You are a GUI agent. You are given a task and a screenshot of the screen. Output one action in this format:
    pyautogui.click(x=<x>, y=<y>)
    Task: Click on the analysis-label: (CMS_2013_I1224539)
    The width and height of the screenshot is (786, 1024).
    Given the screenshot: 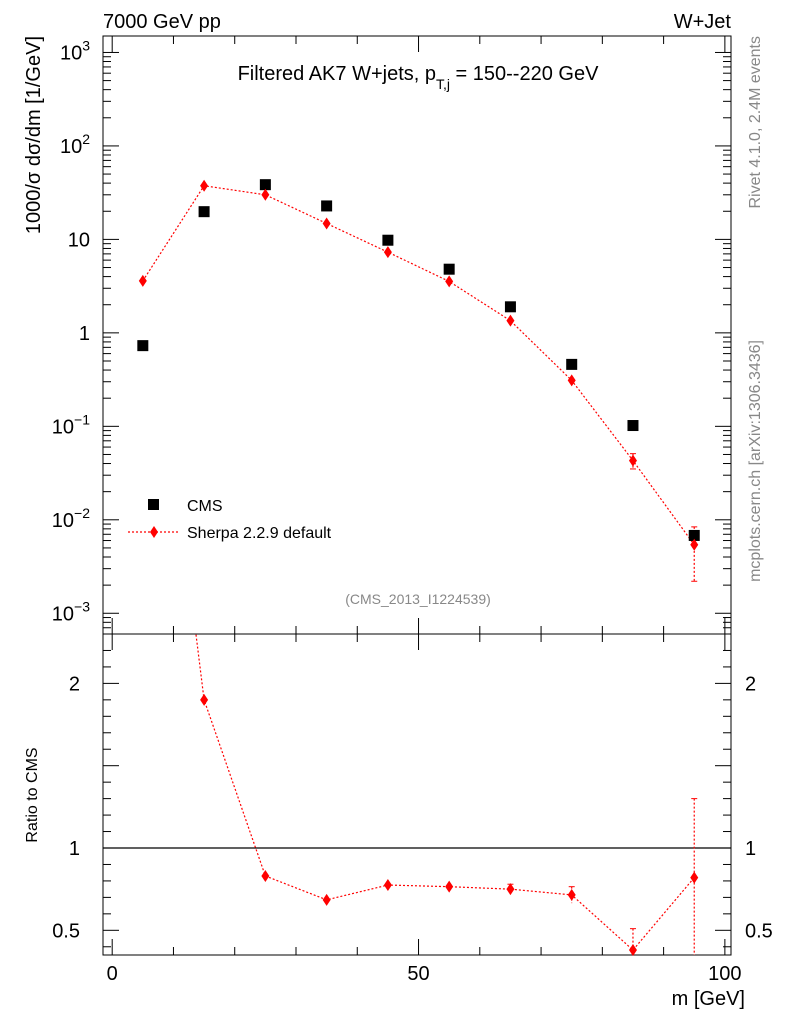 What is the action you would take?
    pyautogui.click(x=418, y=599)
    